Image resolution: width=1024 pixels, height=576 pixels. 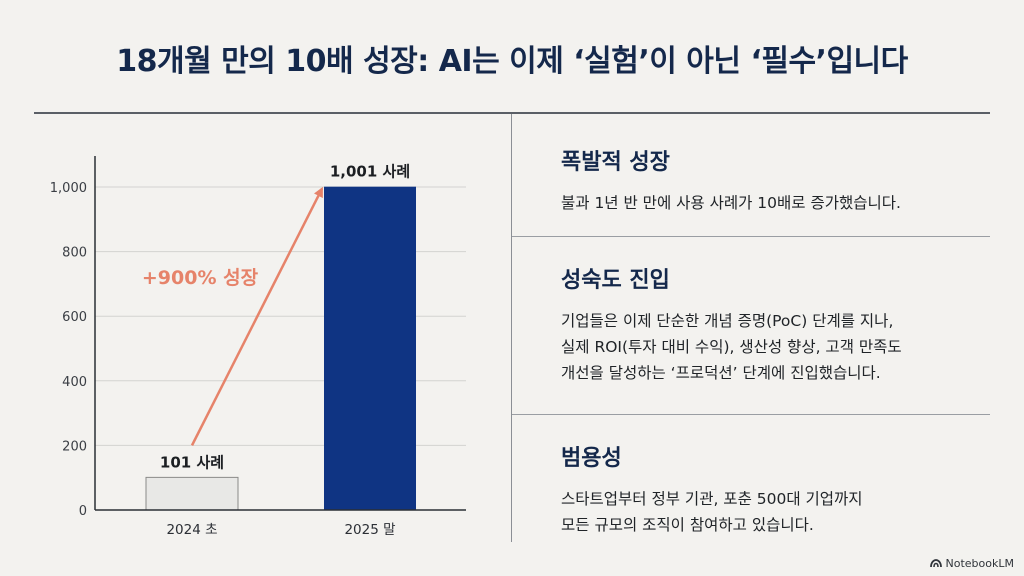 I want to click on data-label: 101 사례, so click(x=192, y=462).